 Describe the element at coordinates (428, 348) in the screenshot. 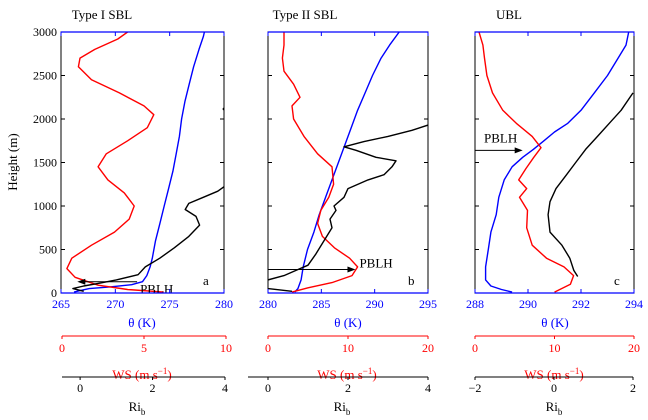

I see `ws-tick-label: 20` at that location.